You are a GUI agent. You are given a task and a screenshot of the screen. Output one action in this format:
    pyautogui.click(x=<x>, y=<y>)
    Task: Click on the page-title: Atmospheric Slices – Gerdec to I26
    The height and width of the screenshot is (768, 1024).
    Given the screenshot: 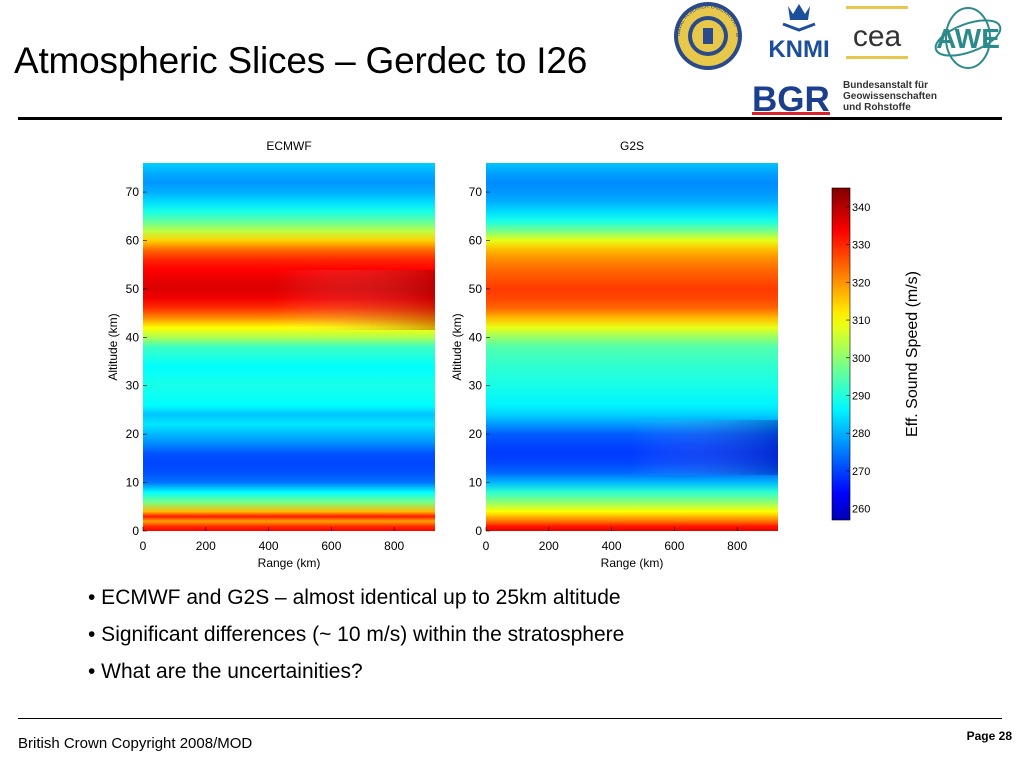 What is the action you would take?
    pyautogui.click(x=301, y=60)
    